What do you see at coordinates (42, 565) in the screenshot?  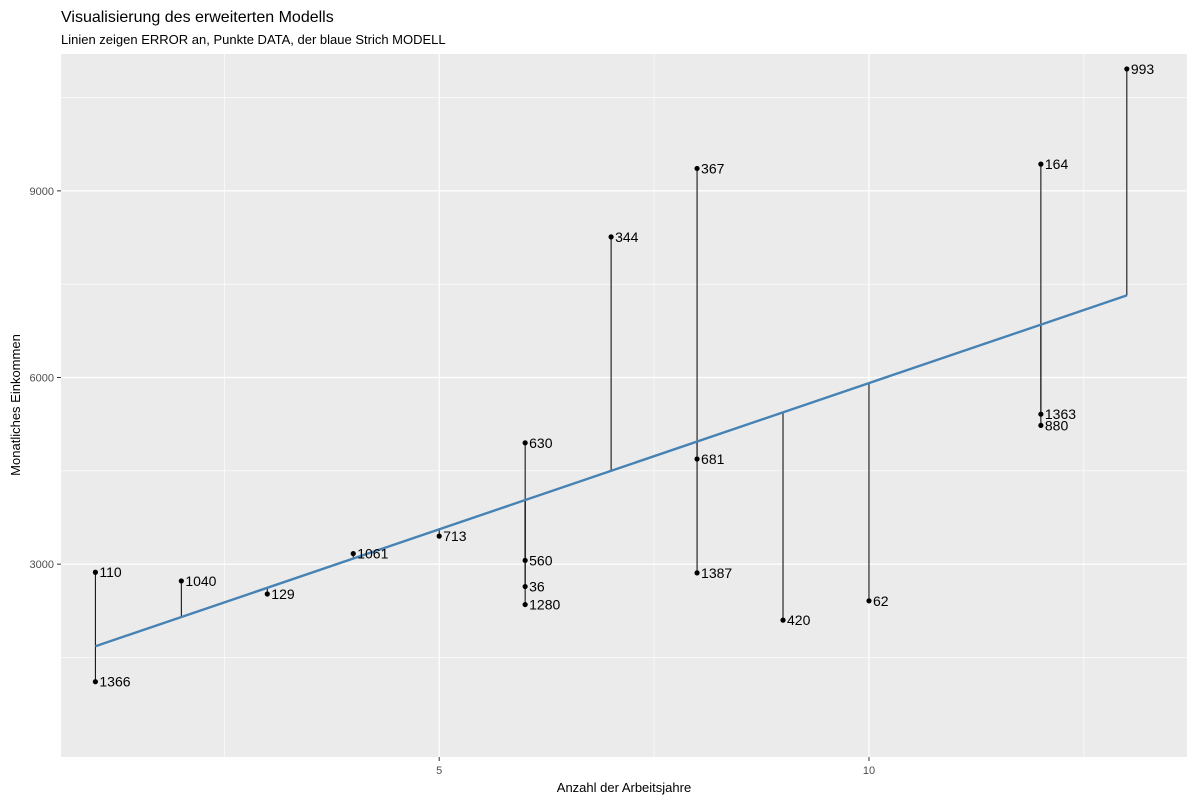 I see `y-tick-label: 3000` at bounding box center [42, 565].